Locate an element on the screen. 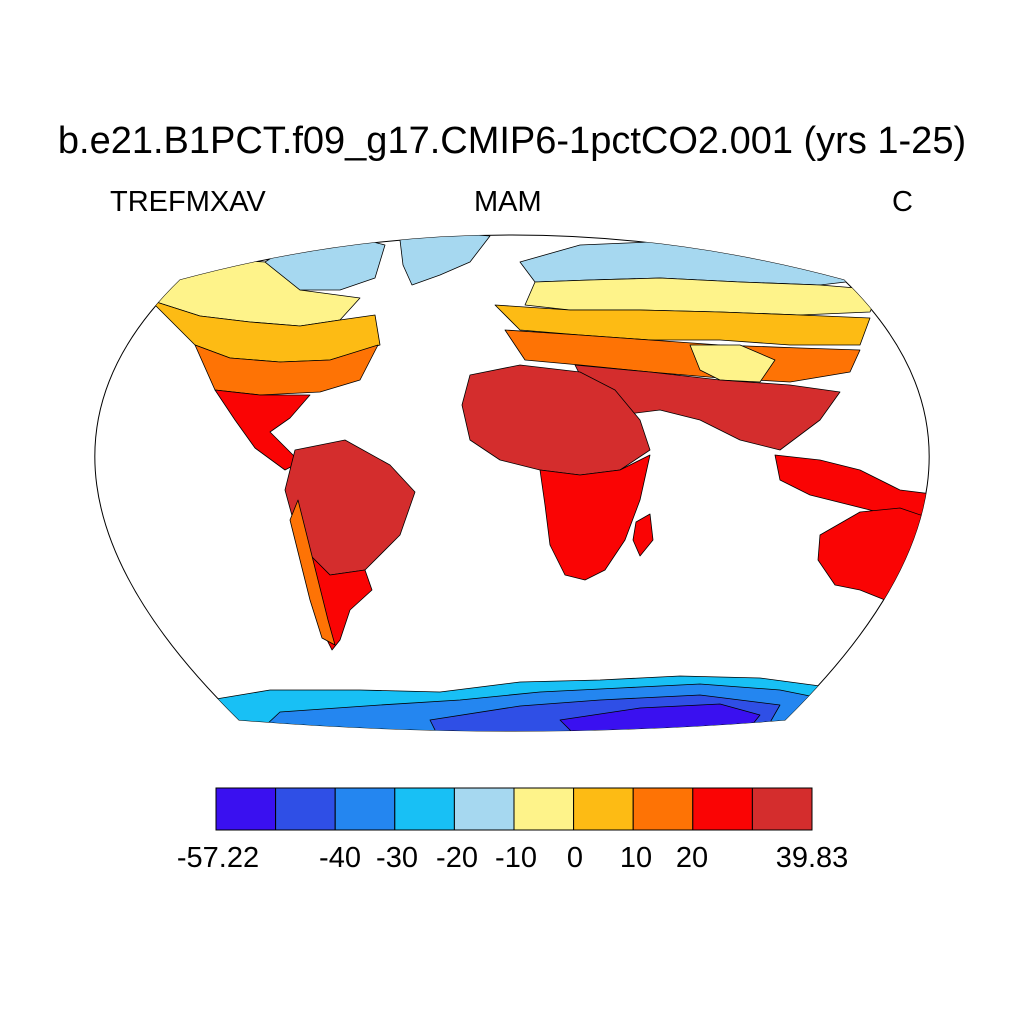  colorbar-label: 20 is located at coordinates (692, 858).